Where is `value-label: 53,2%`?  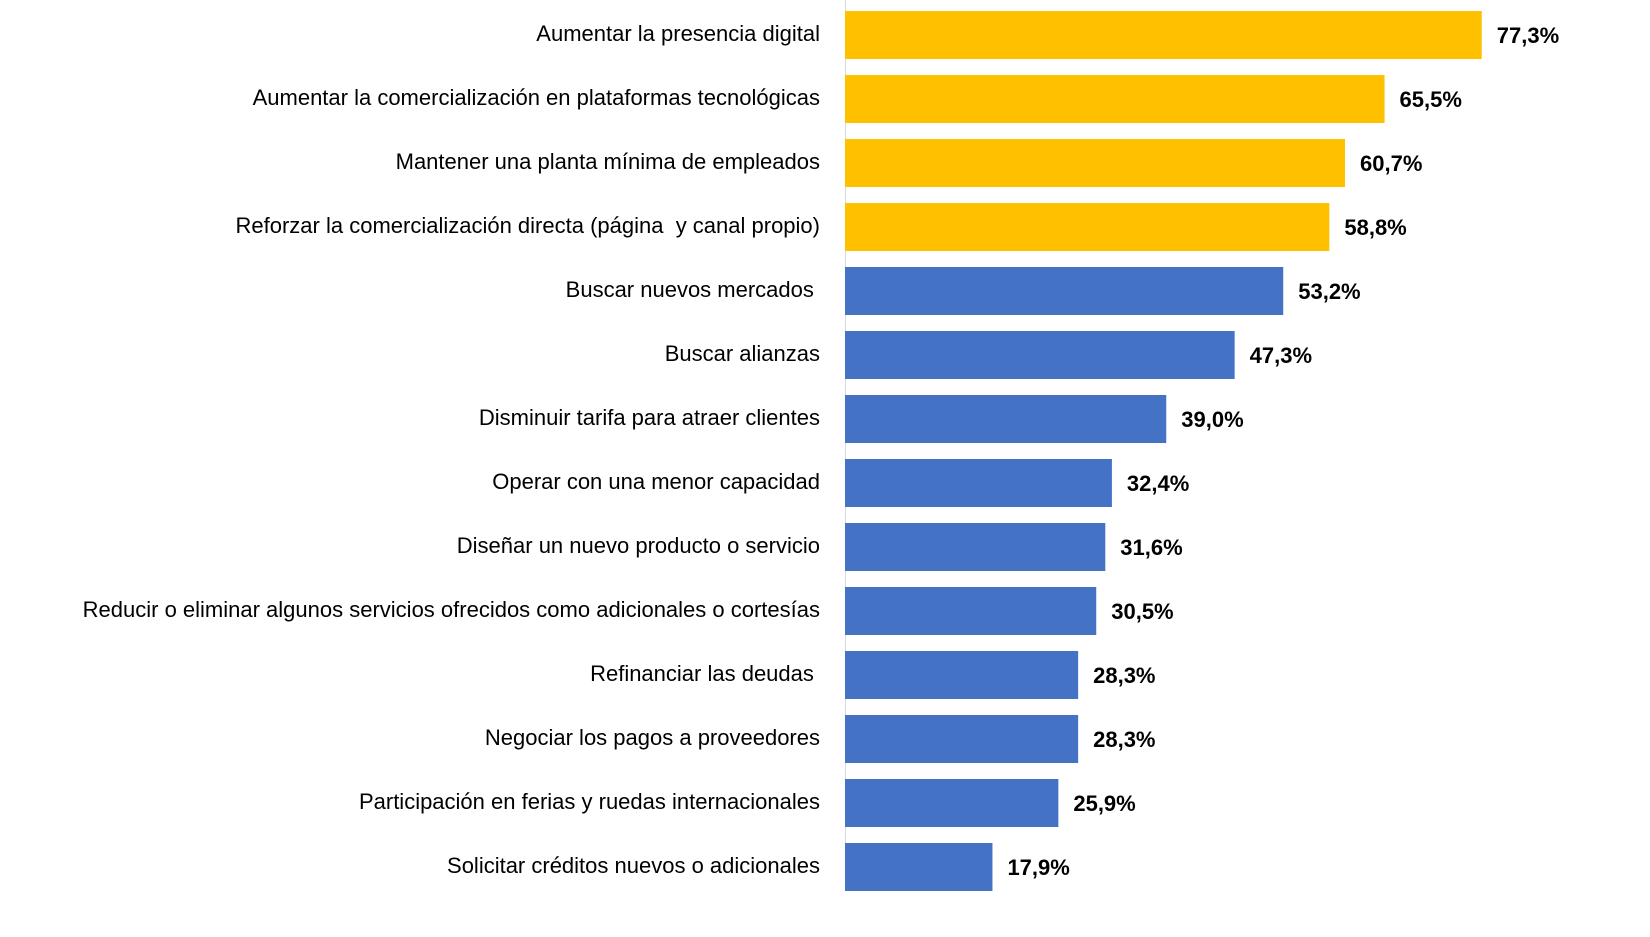 value-label: 53,2% is located at coordinates (1329, 291).